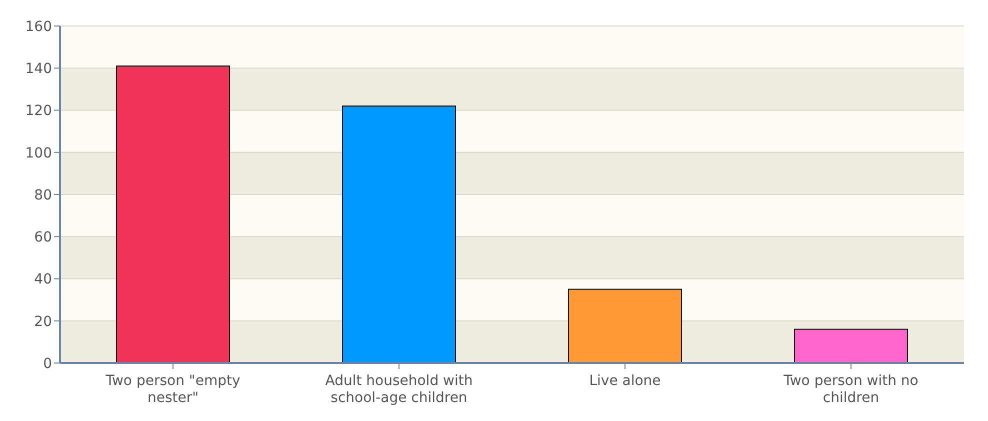  What do you see at coordinates (43, 280) in the screenshot?
I see `y-tick-label: 40` at bounding box center [43, 280].